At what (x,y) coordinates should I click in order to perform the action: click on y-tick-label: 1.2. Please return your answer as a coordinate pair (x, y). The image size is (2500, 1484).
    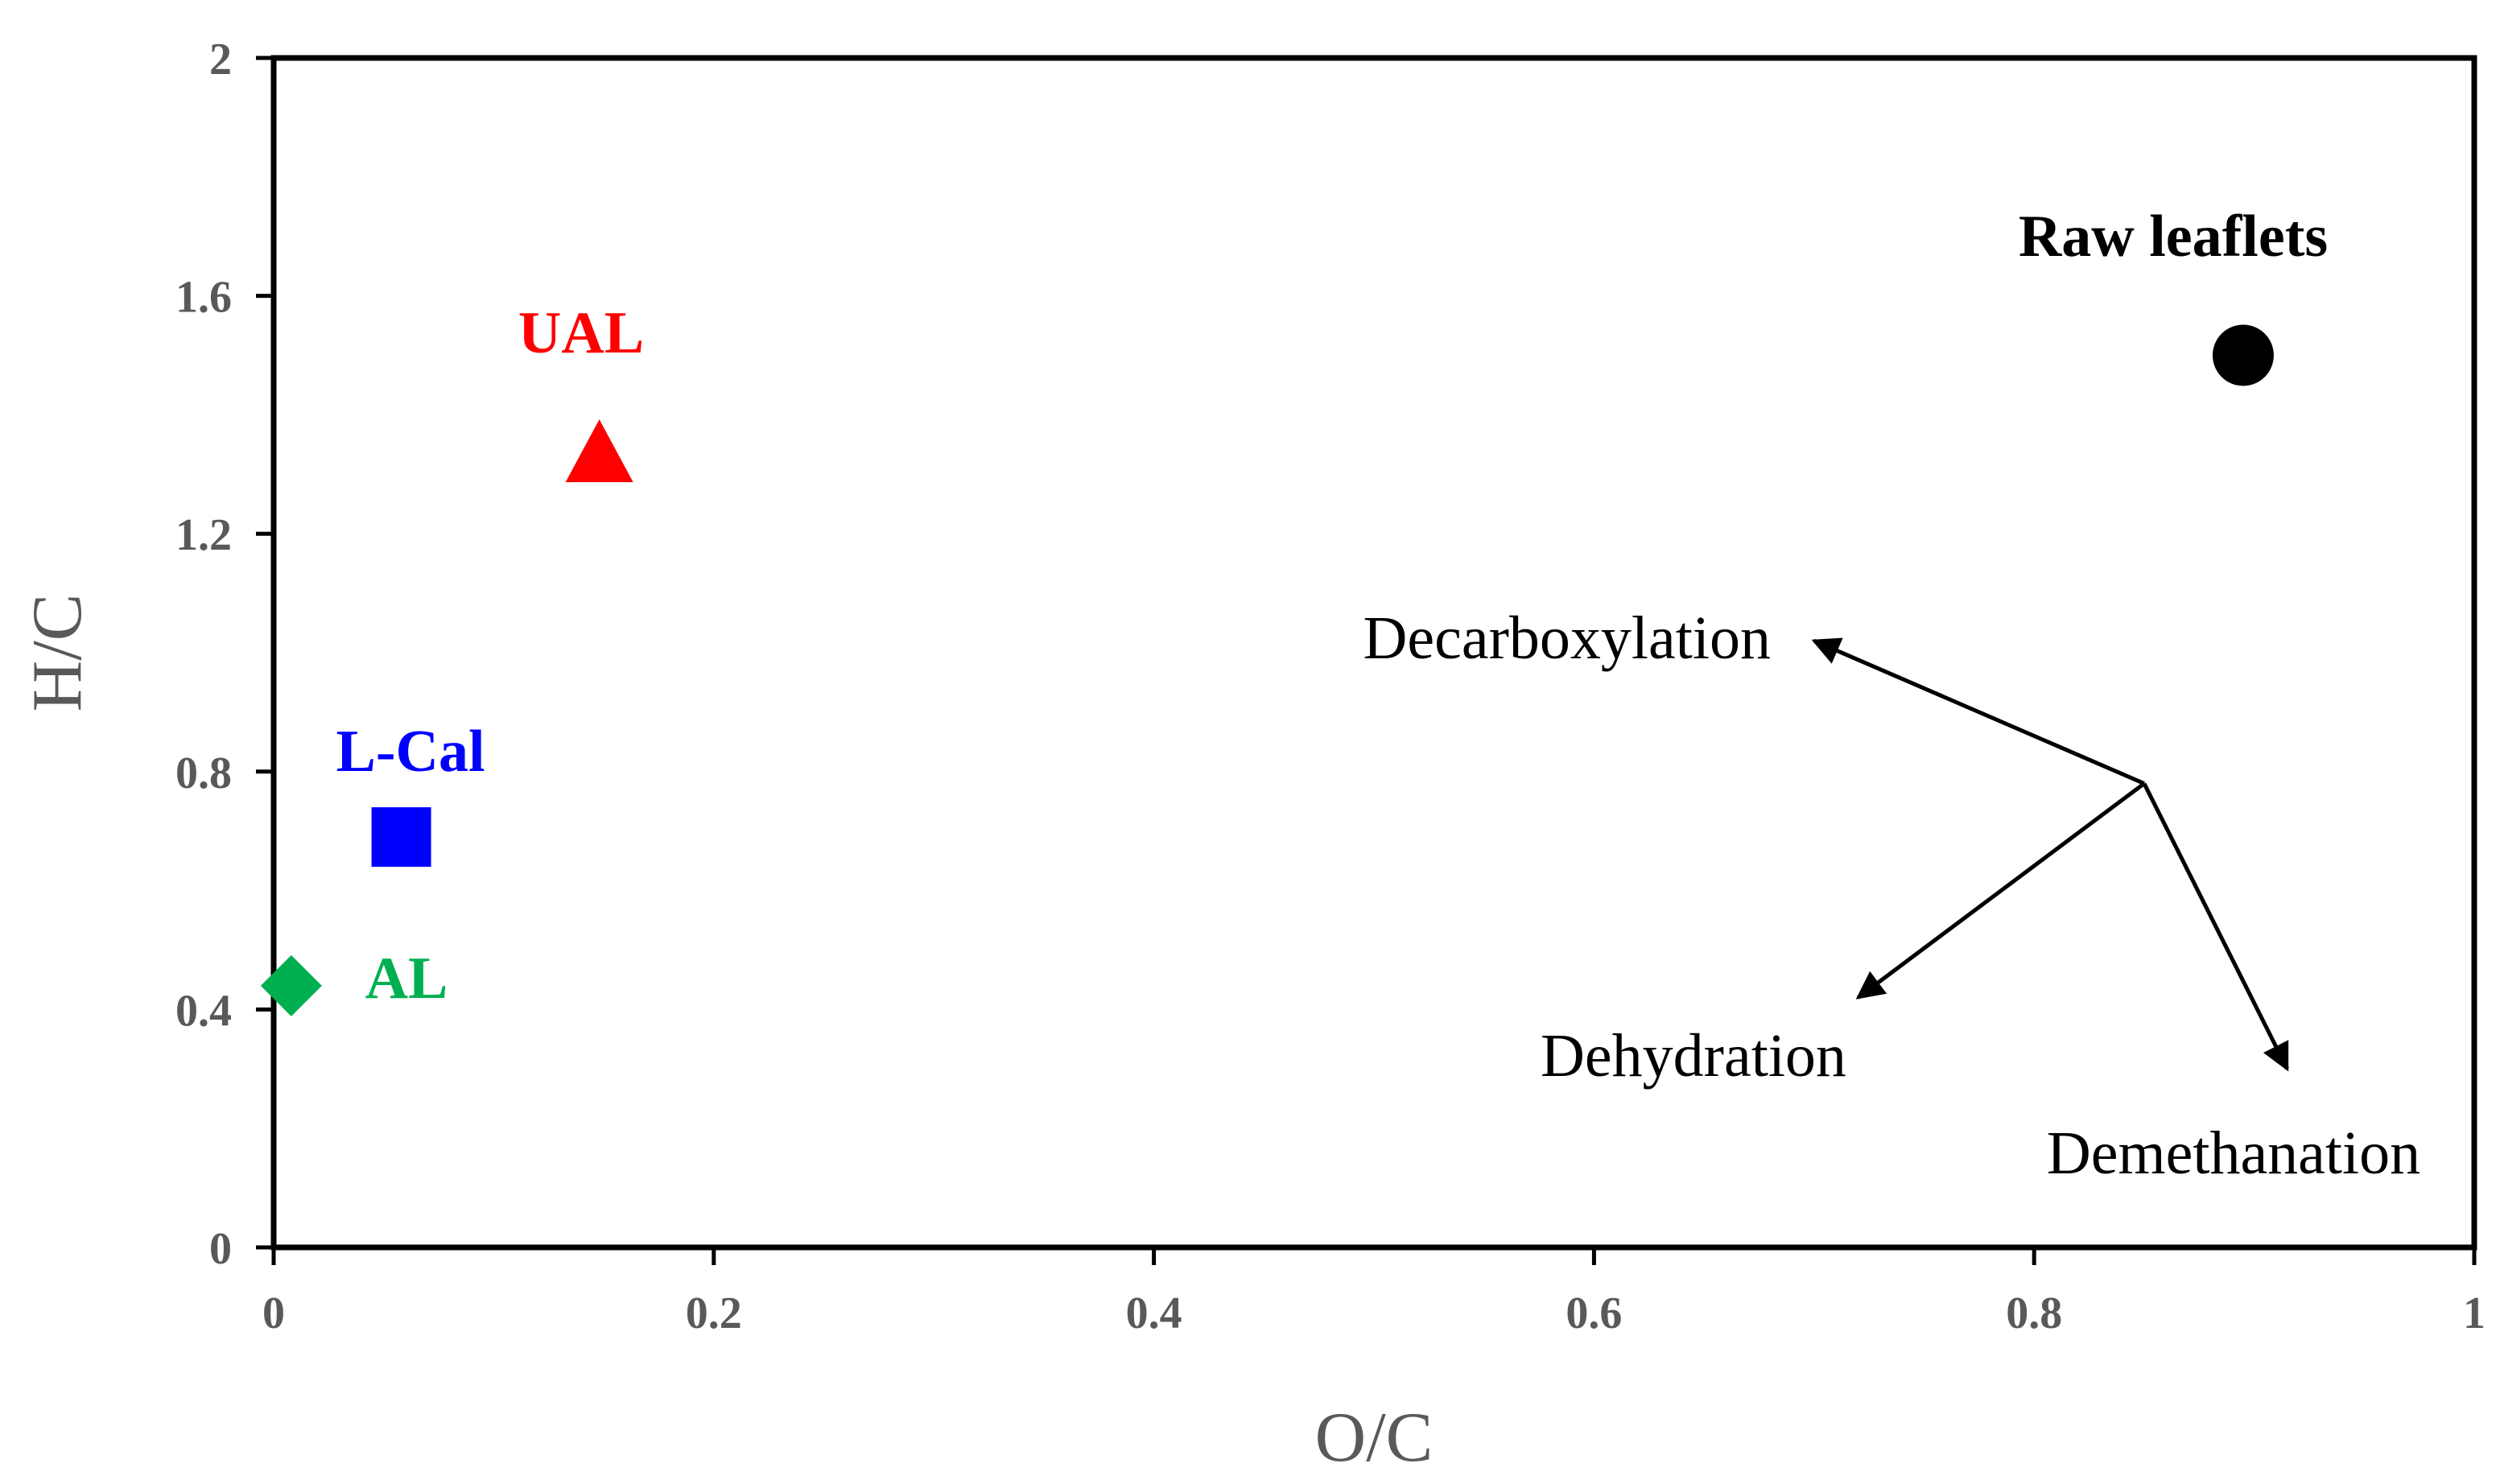
    Looking at the image, I should click on (203, 535).